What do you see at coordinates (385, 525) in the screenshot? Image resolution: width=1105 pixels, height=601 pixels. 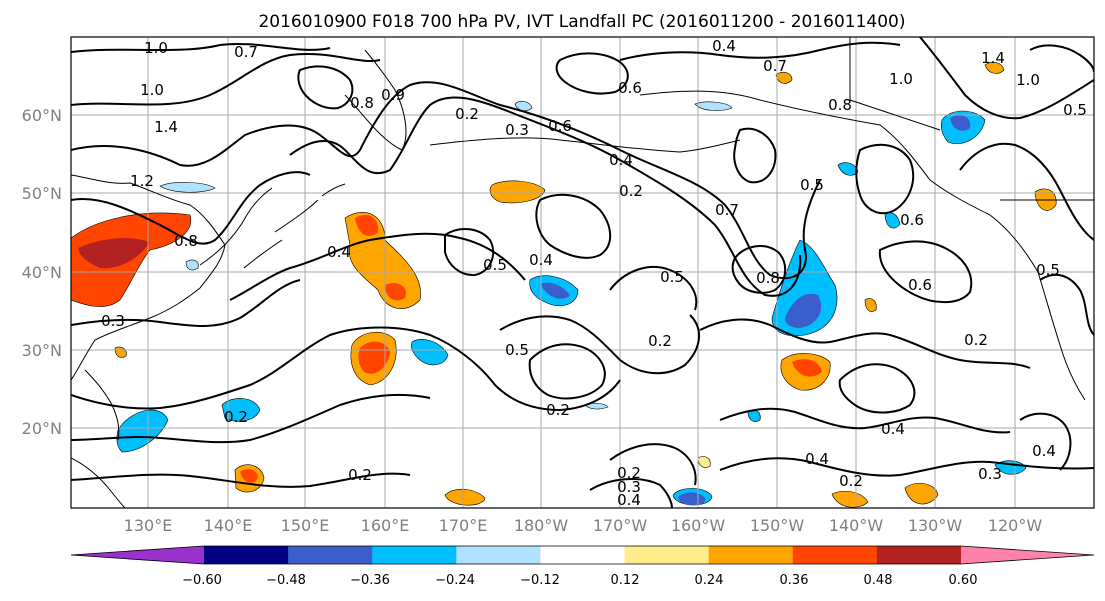 I see `lon-tick-160e: 160°E` at bounding box center [385, 525].